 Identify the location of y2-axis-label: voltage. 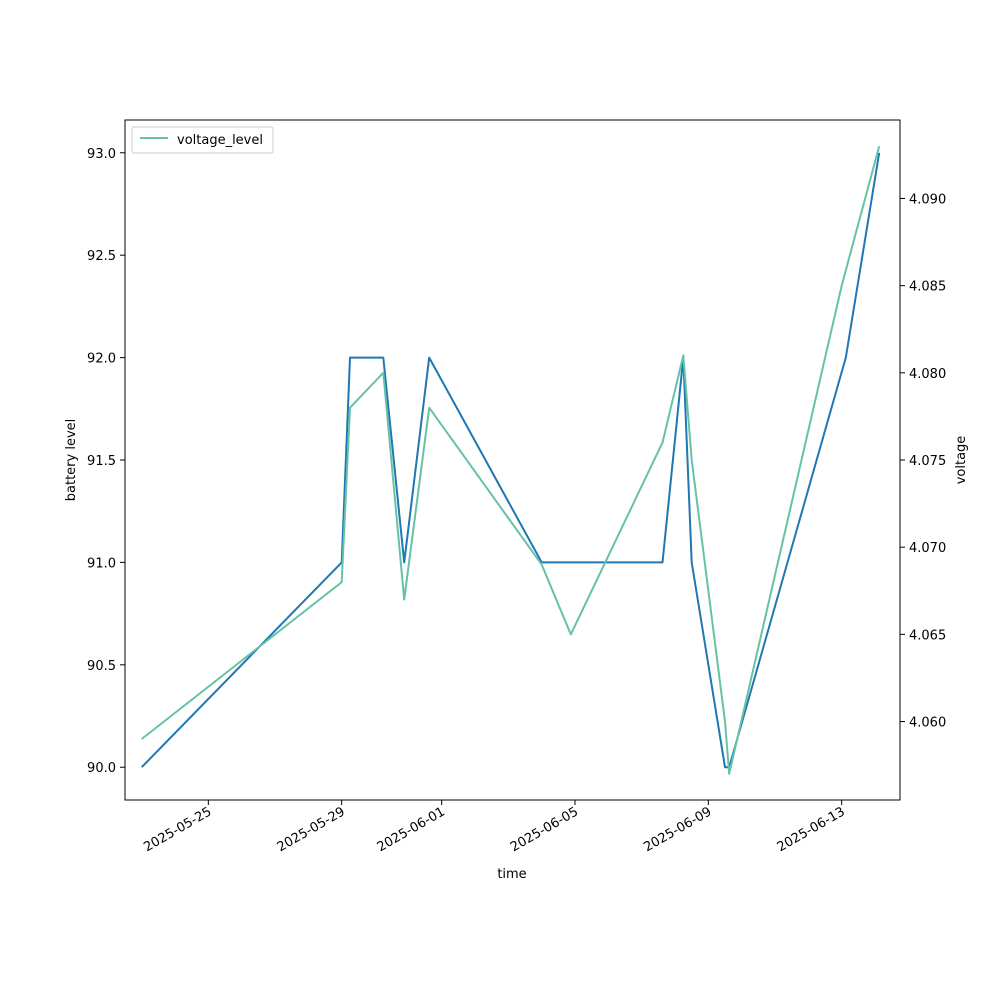
(961, 460).